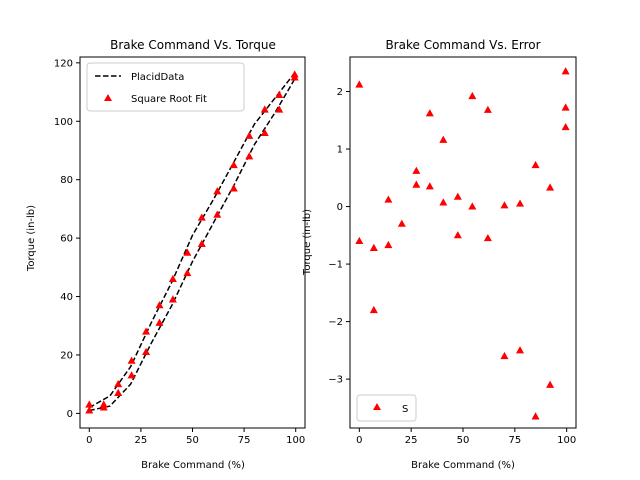 The image size is (640, 480). Describe the element at coordinates (463, 465) in the screenshot. I see `error-chart-xlabel: Brake Command (%)` at that location.